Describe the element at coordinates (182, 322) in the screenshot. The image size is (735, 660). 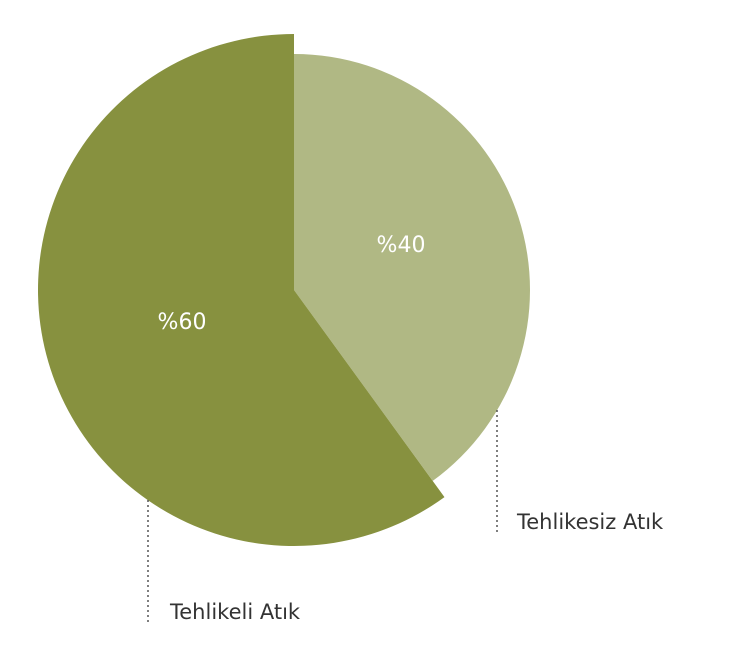
I see `value-label: %60` at that location.